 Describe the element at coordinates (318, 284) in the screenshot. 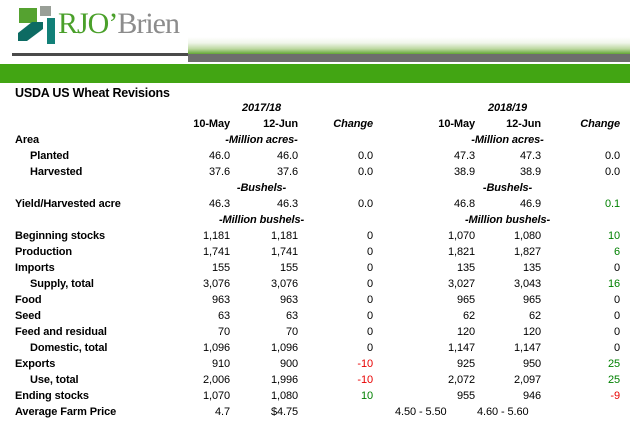

I see `table-row: Supply, total 3,076 3,076 0 3,027 3,043 16` at that location.